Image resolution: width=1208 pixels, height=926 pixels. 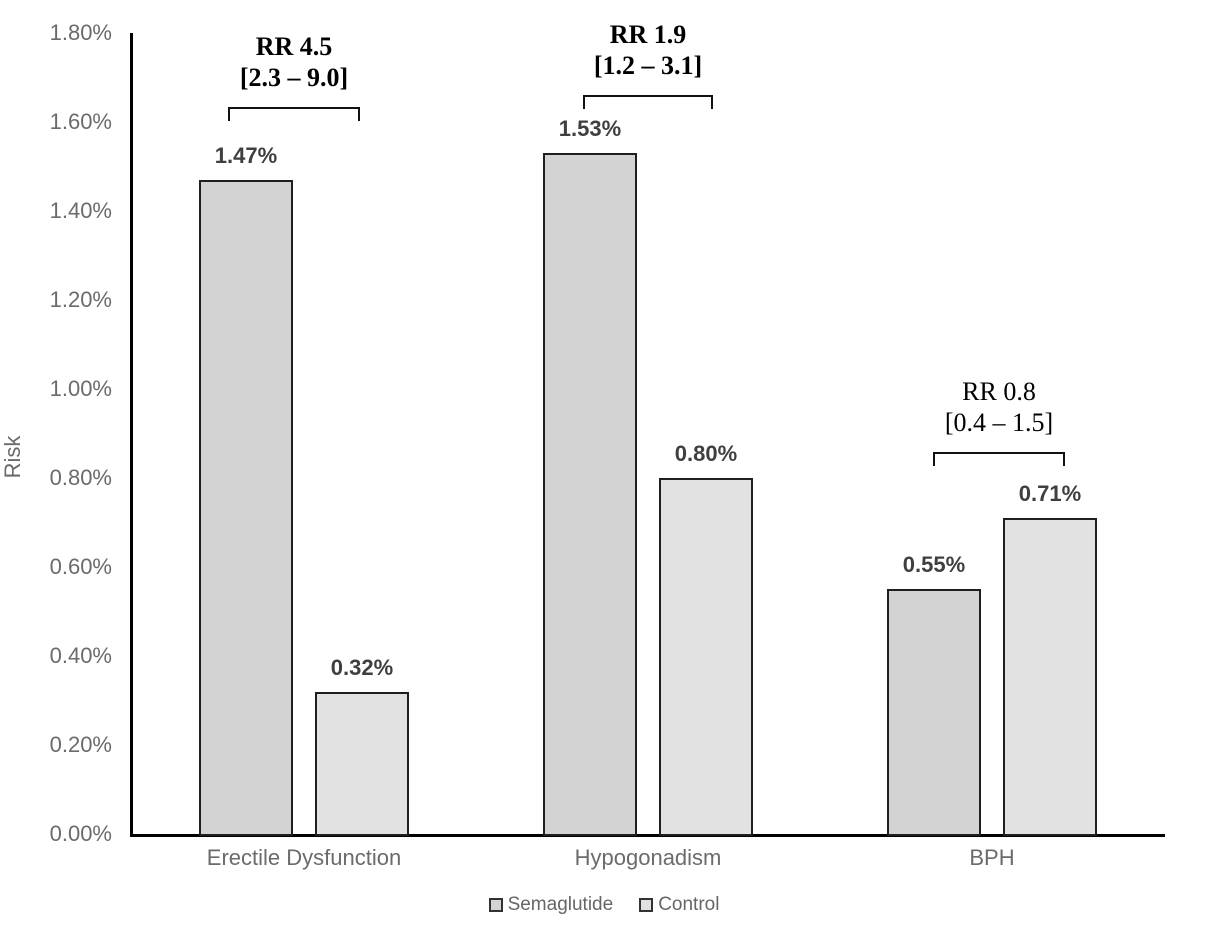 What do you see at coordinates (304, 857) in the screenshot?
I see `category-label-erectile-dysfunction: Erectile Dysfunction` at bounding box center [304, 857].